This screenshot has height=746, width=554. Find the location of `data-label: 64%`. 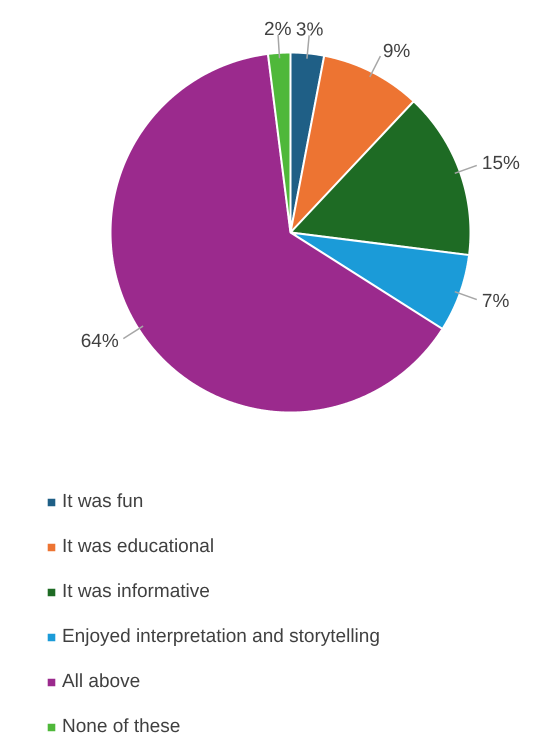

data-label: 64% is located at coordinates (99, 341).